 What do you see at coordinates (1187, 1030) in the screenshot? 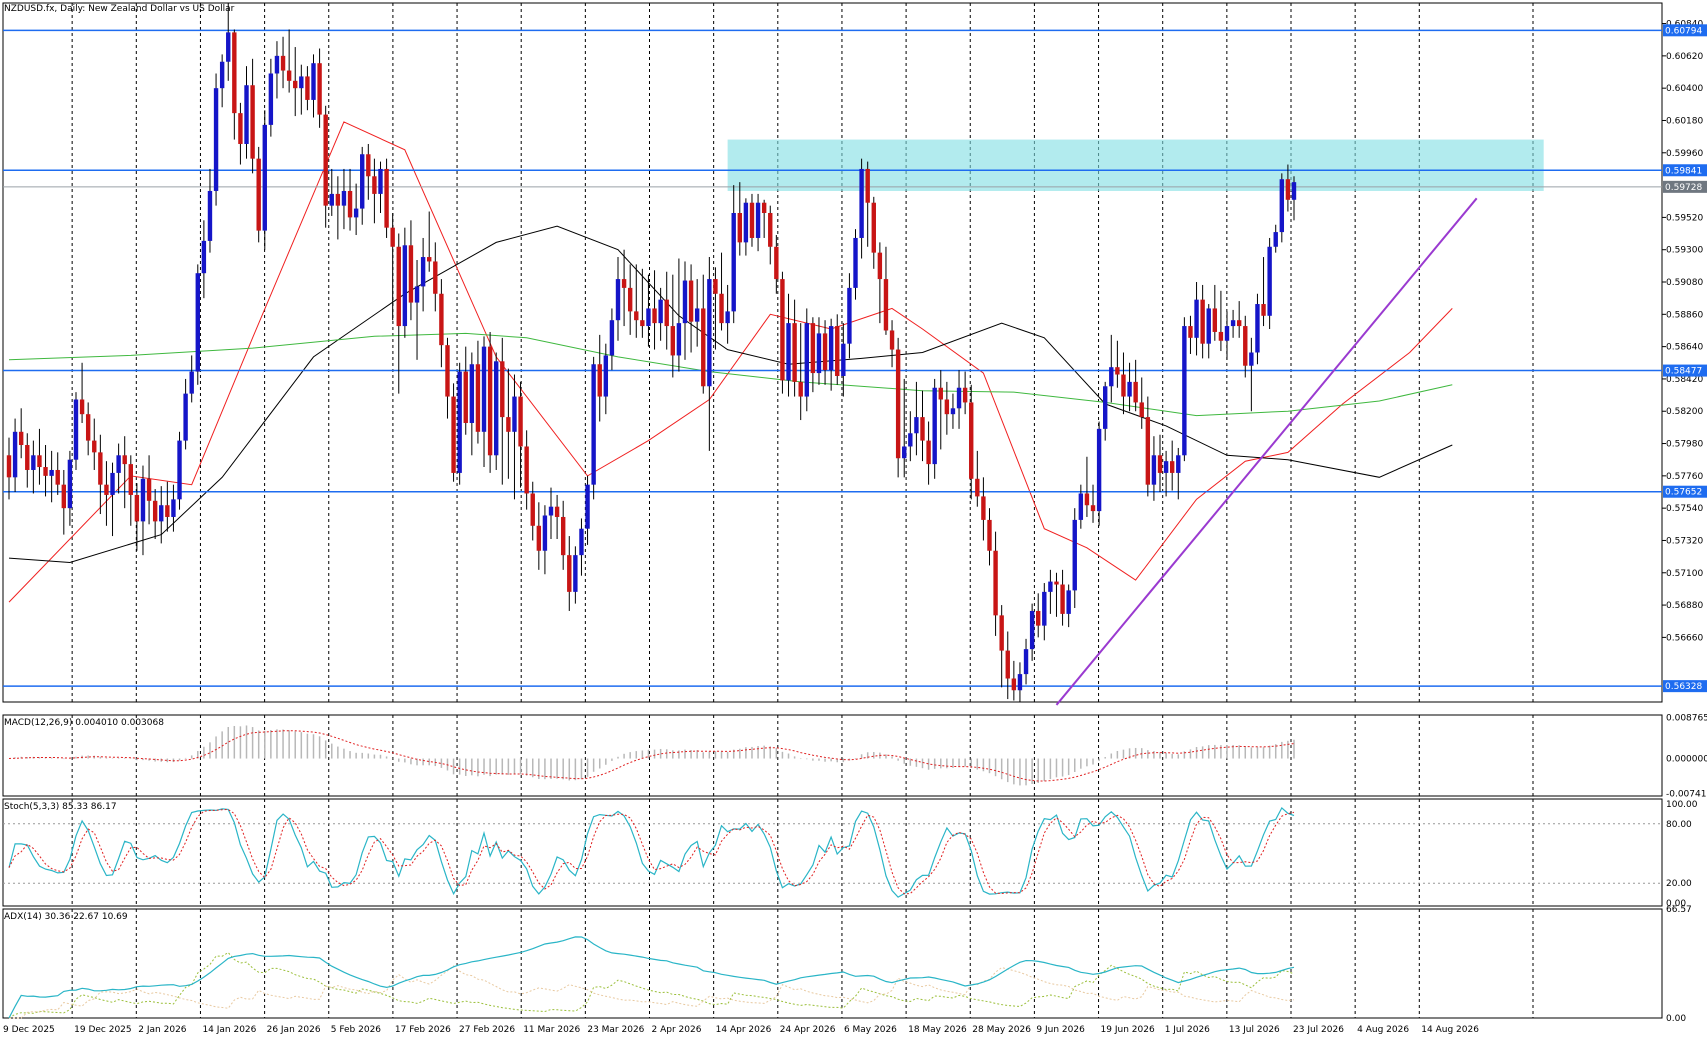
I see `time-tick-label: 1 Jul 2026` at bounding box center [1187, 1030].